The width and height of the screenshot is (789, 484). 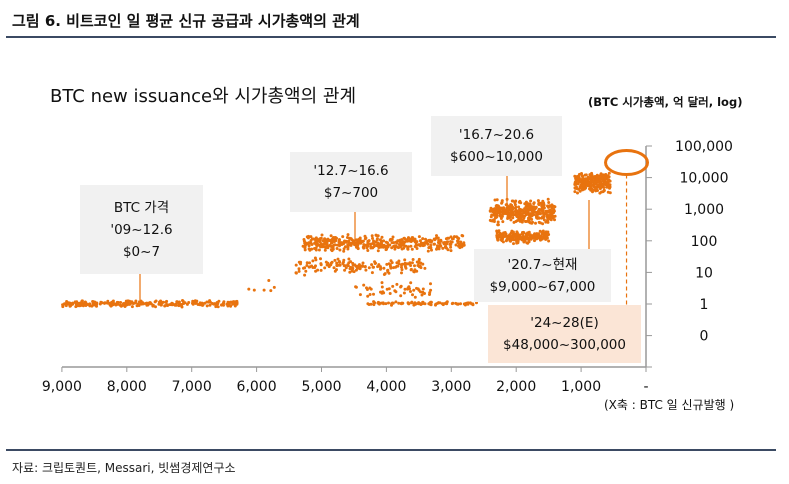 I want to click on x-axis-label: (X축 : BTC 일 신규발행 ), so click(x=669, y=405).